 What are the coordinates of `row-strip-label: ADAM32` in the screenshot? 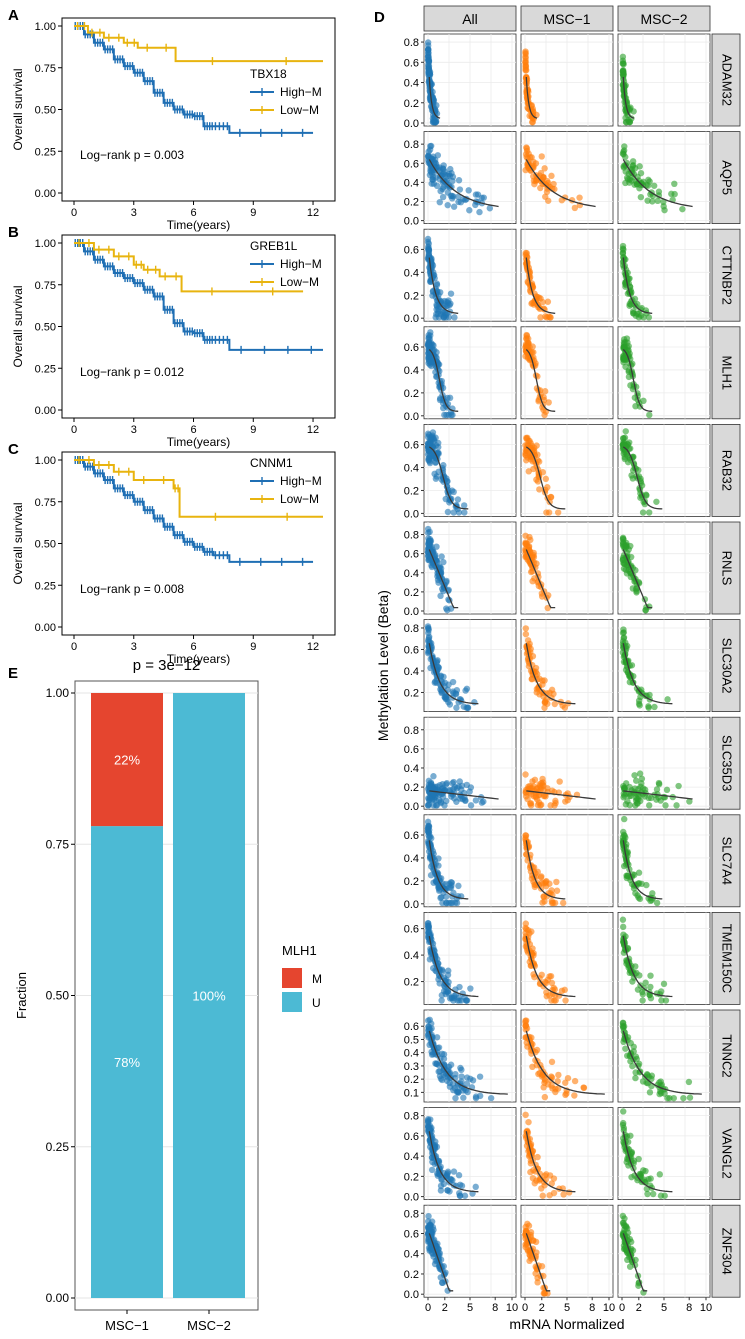 It's located at (727, 80).